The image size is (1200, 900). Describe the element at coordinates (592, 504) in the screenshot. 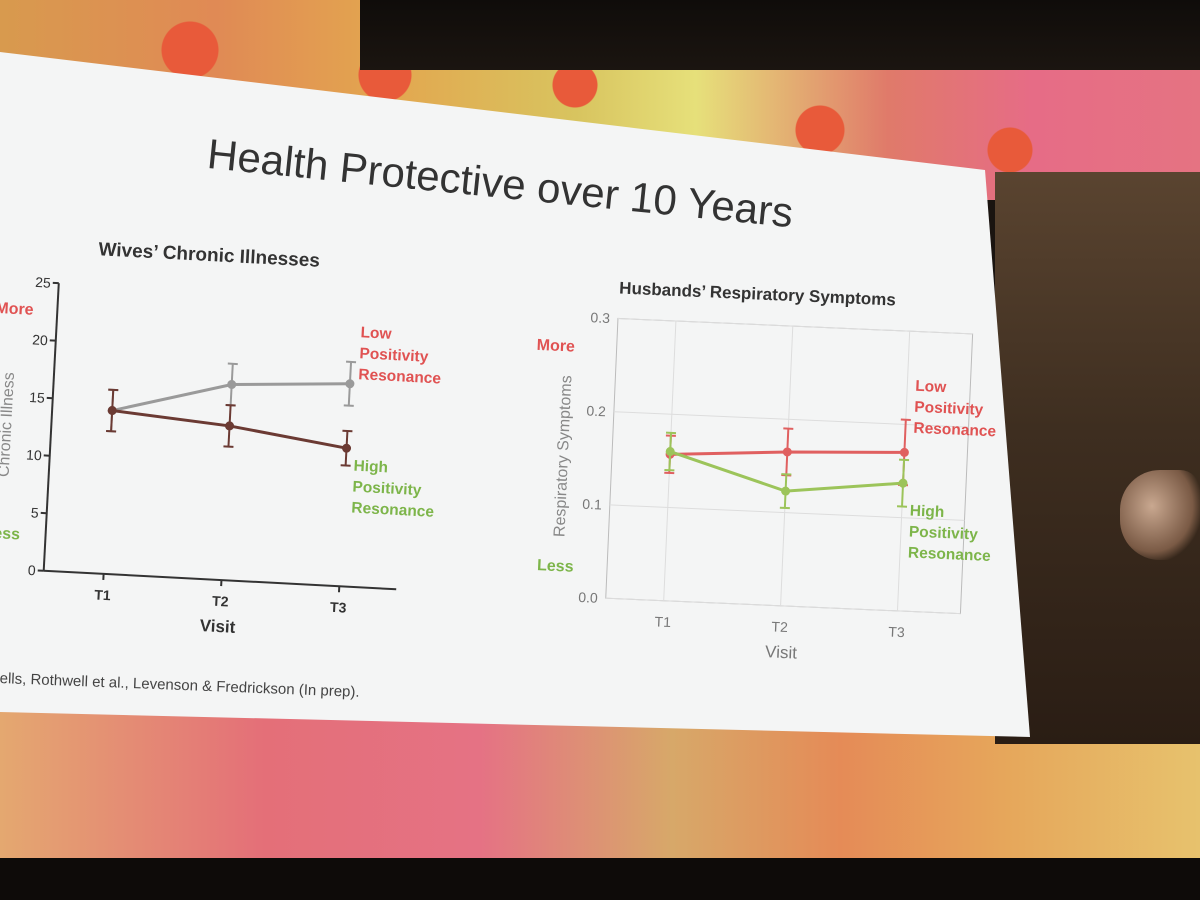

I see `y-tick-label: 0.1` at that location.